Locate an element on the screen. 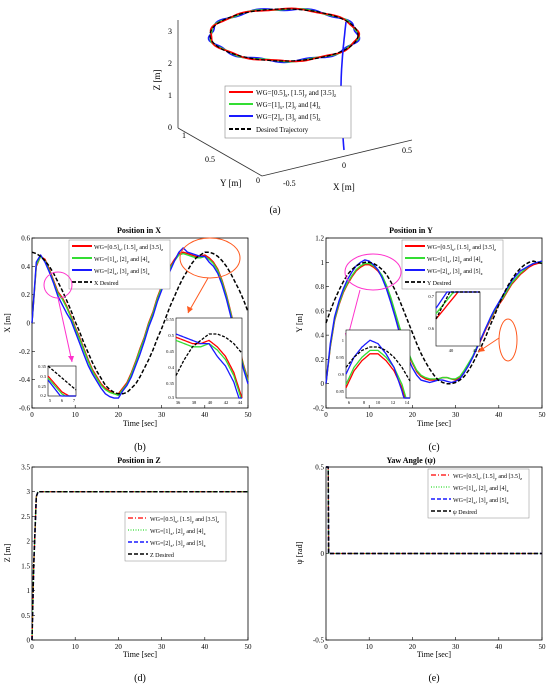  z-ticks: 3 2 1 0 is located at coordinates (170, 79).